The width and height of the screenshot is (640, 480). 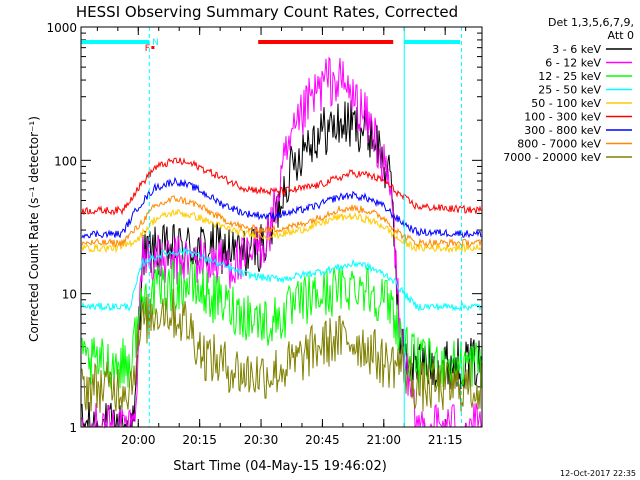 I want to click on x-axis-label: Start Time (04-May-15 19:46:02), so click(x=280, y=466).